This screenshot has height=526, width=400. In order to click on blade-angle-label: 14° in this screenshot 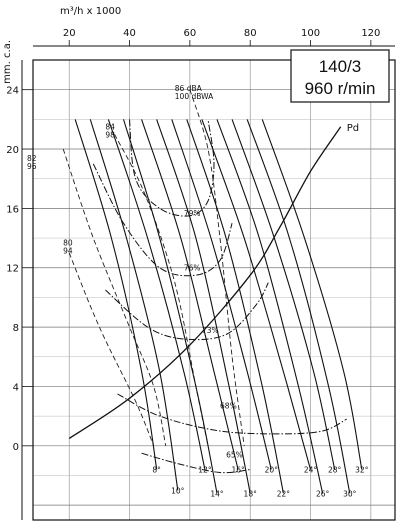, I will do `click(217, 493)`.